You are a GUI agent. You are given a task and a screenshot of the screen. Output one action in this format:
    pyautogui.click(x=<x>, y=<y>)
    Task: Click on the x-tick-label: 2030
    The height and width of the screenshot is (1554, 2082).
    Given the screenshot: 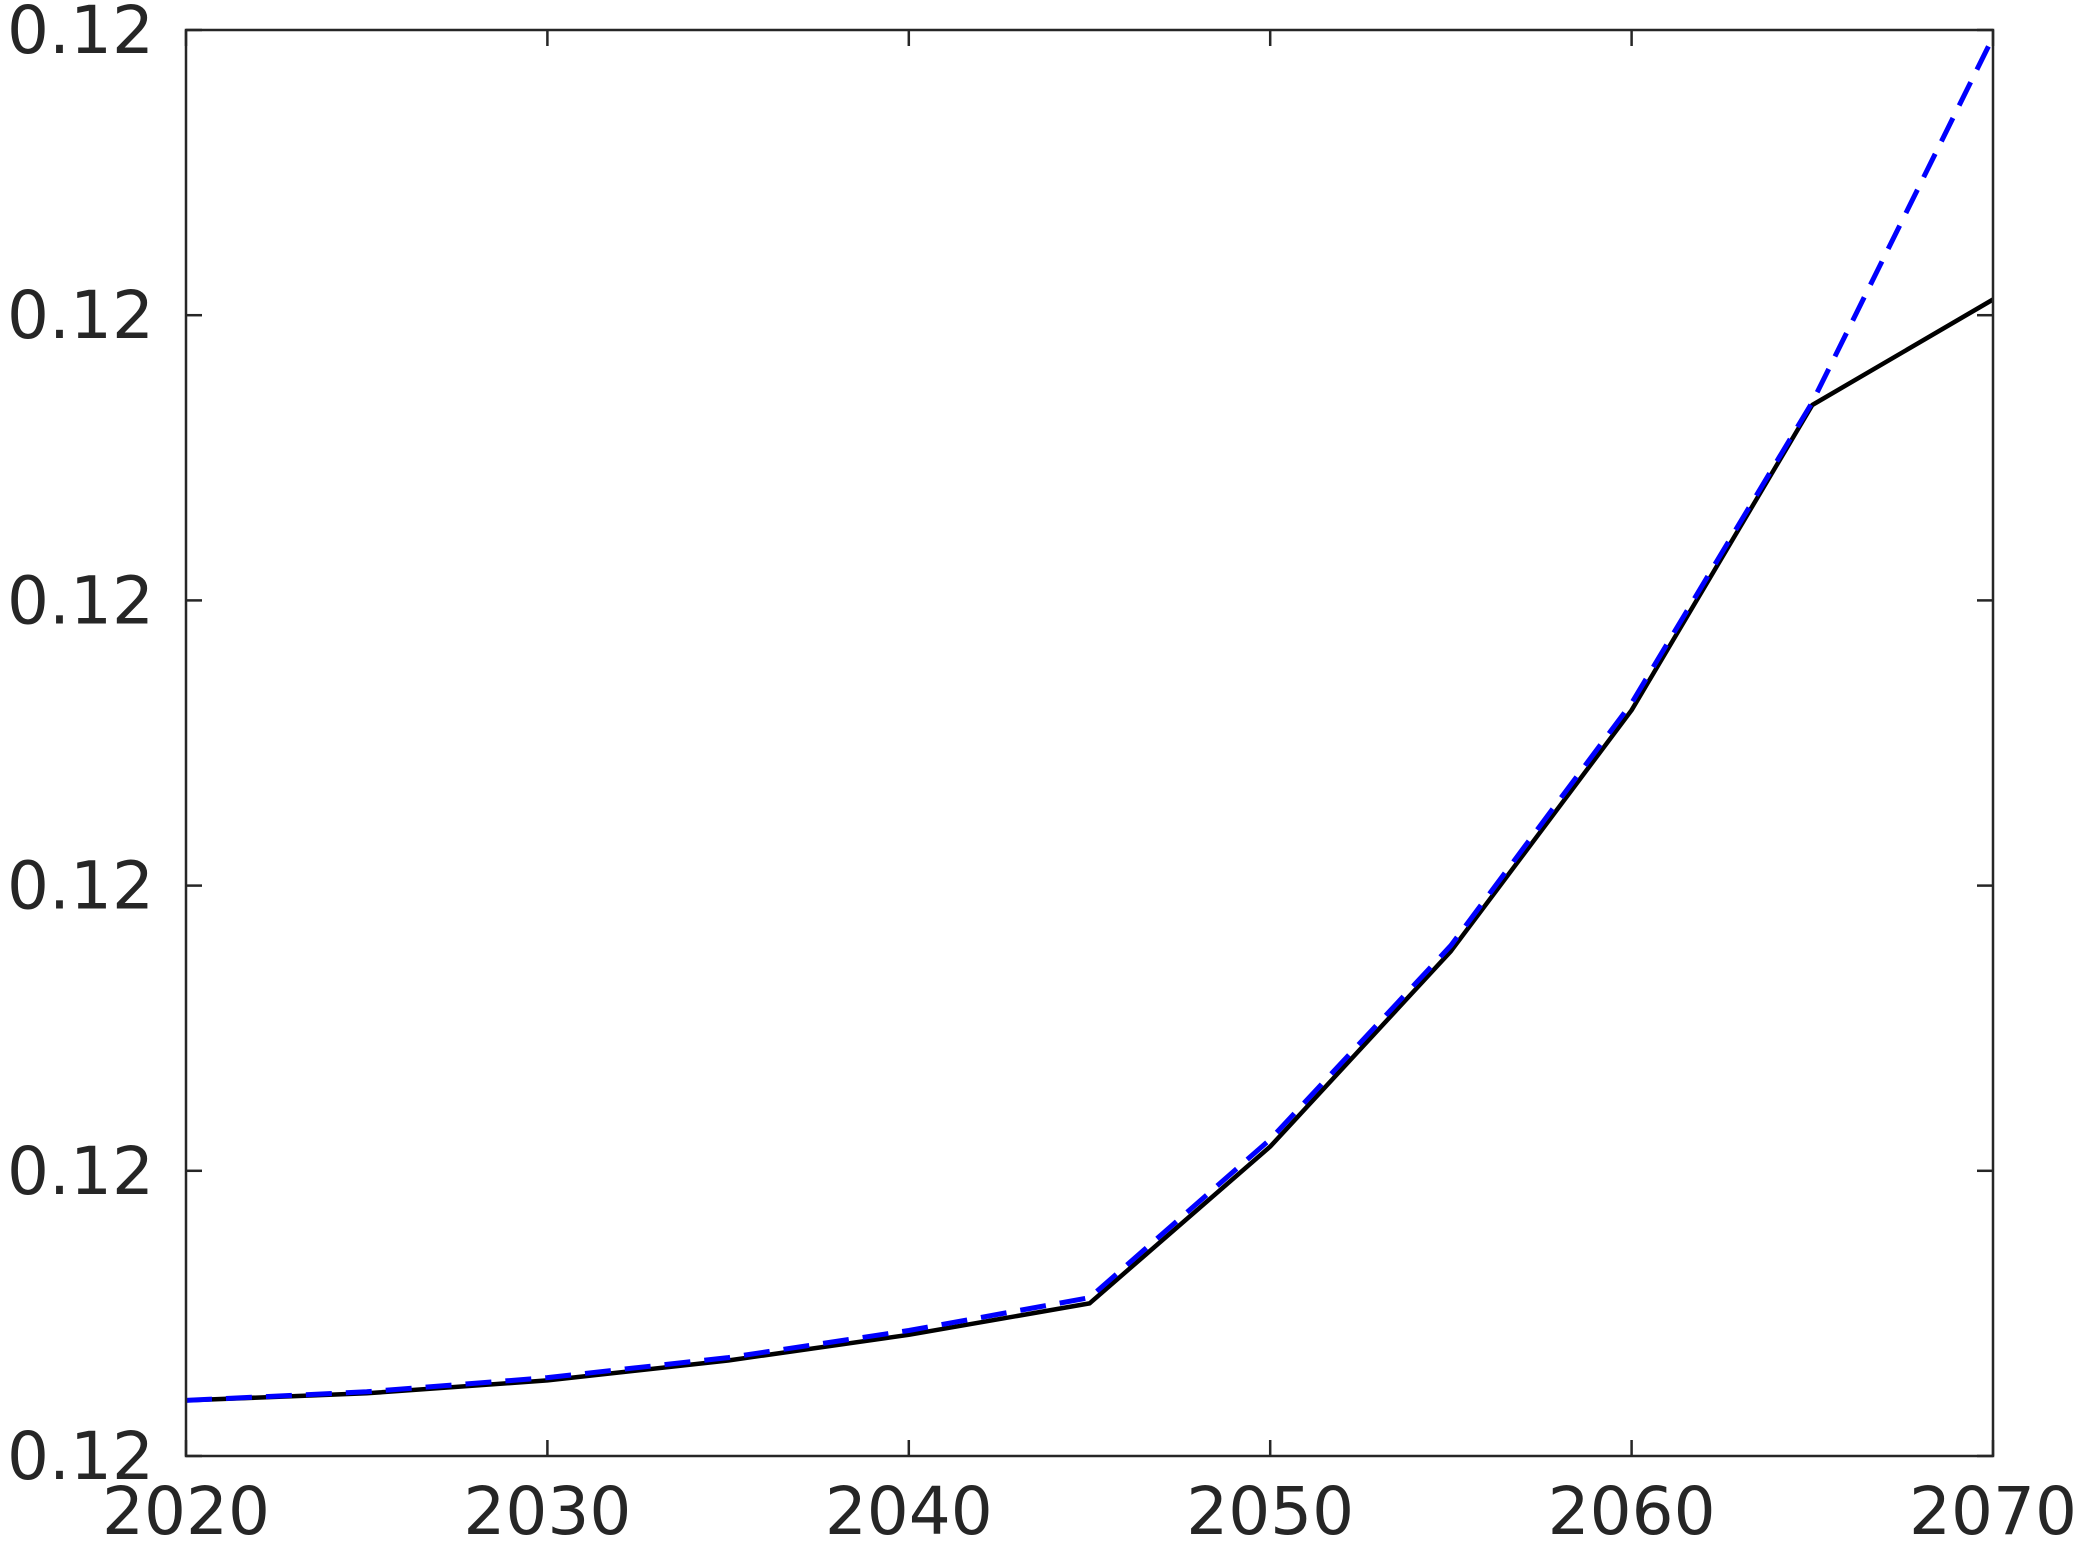 What is the action you would take?
    pyautogui.click(x=547, y=1511)
    